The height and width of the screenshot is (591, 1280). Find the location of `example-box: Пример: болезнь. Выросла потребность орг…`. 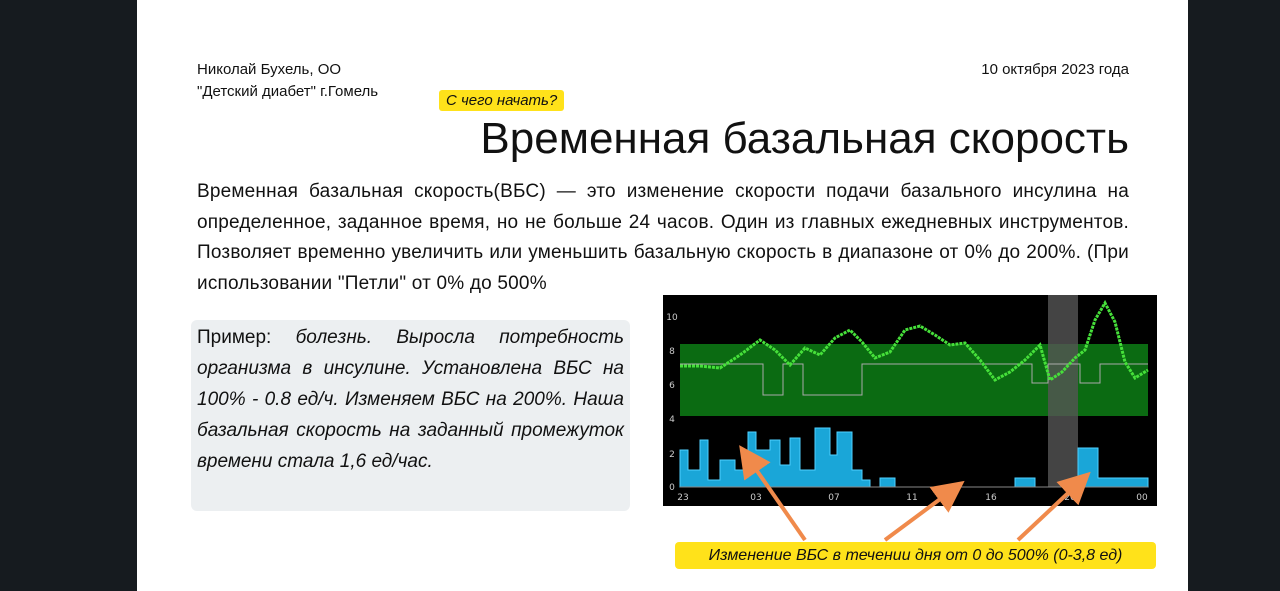

example-box: Пример: болезнь. Выросла потребность орг… is located at coordinates (410, 415).